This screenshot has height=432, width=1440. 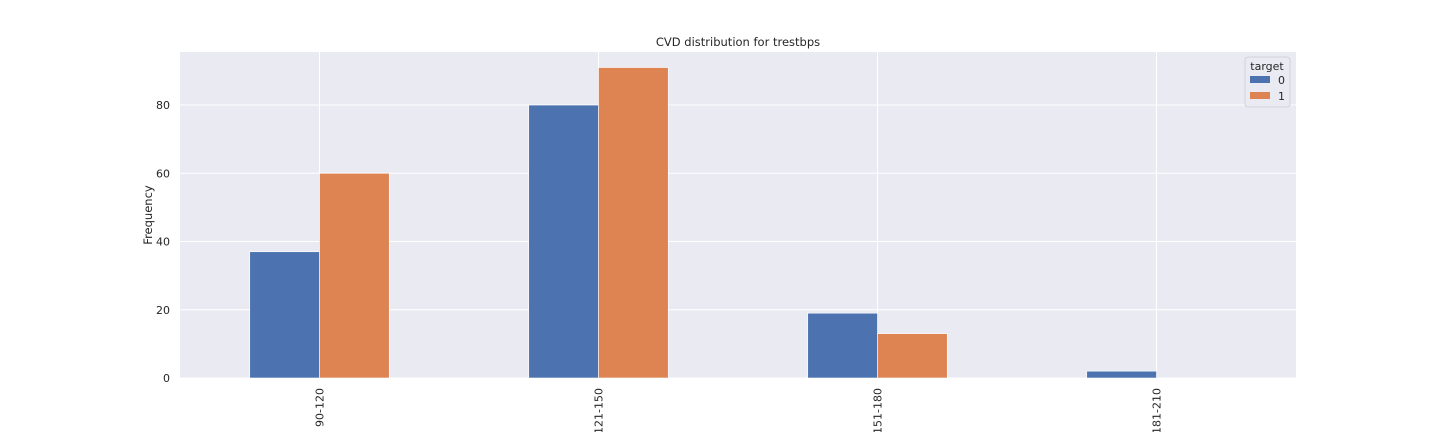 I want to click on y-axis-label: Frequency, so click(x=148, y=215).